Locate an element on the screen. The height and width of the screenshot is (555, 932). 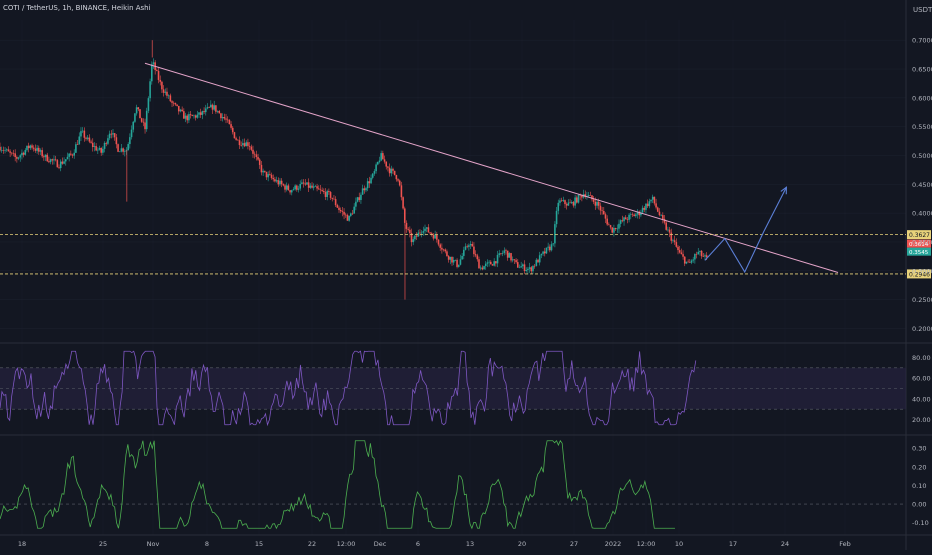
time-tick-label: Nov is located at coordinates (153, 544).